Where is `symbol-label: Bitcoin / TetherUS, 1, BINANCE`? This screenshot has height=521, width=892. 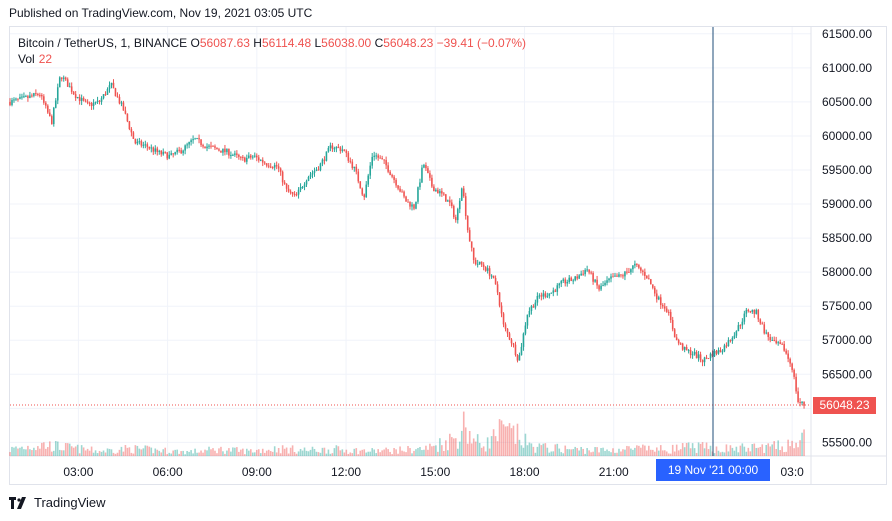 symbol-label: Bitcoin / TetherUS, 1, BINANCE is located at coordinates (103, 43).